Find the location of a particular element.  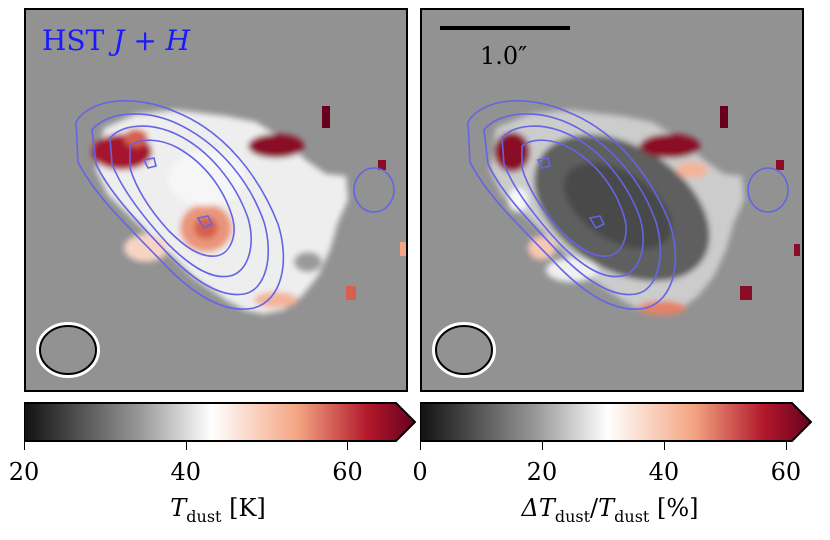

dtdust-colorbar-title: ΔTdust/Tdust [%] is located at coordinates (610, 510).